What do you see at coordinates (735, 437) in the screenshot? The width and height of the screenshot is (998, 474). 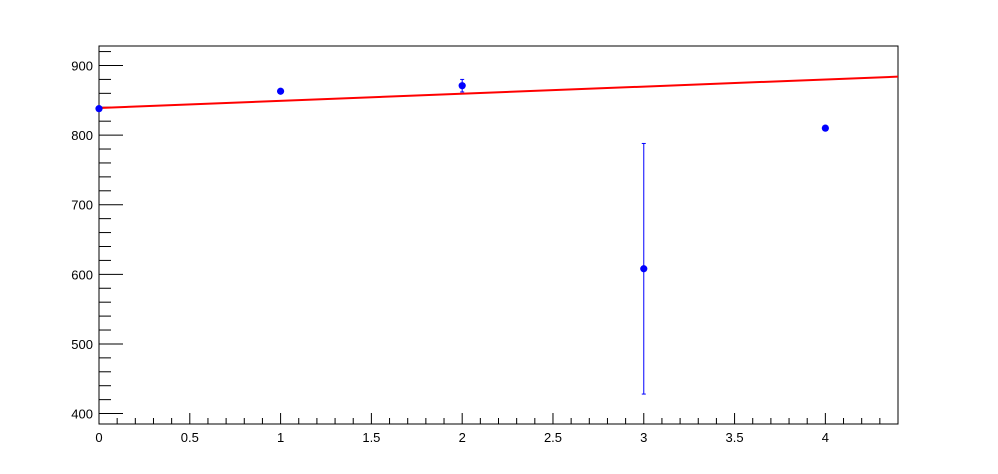 I see `x-tick-label: 3.5` at bounding box center [735, 437].